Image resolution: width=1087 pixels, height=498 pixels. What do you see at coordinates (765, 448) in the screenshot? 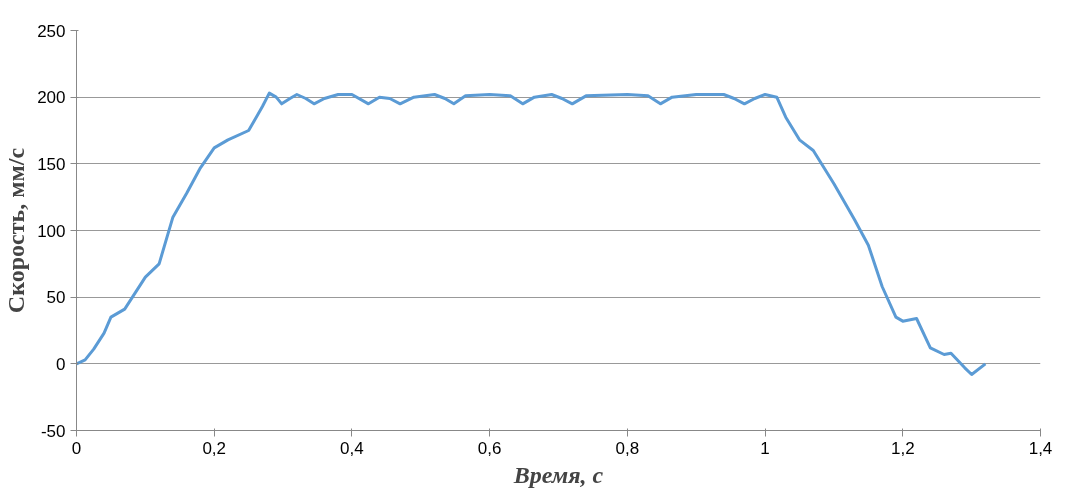
I see `x-tick-label: 1` at bounding box center [765, 448].